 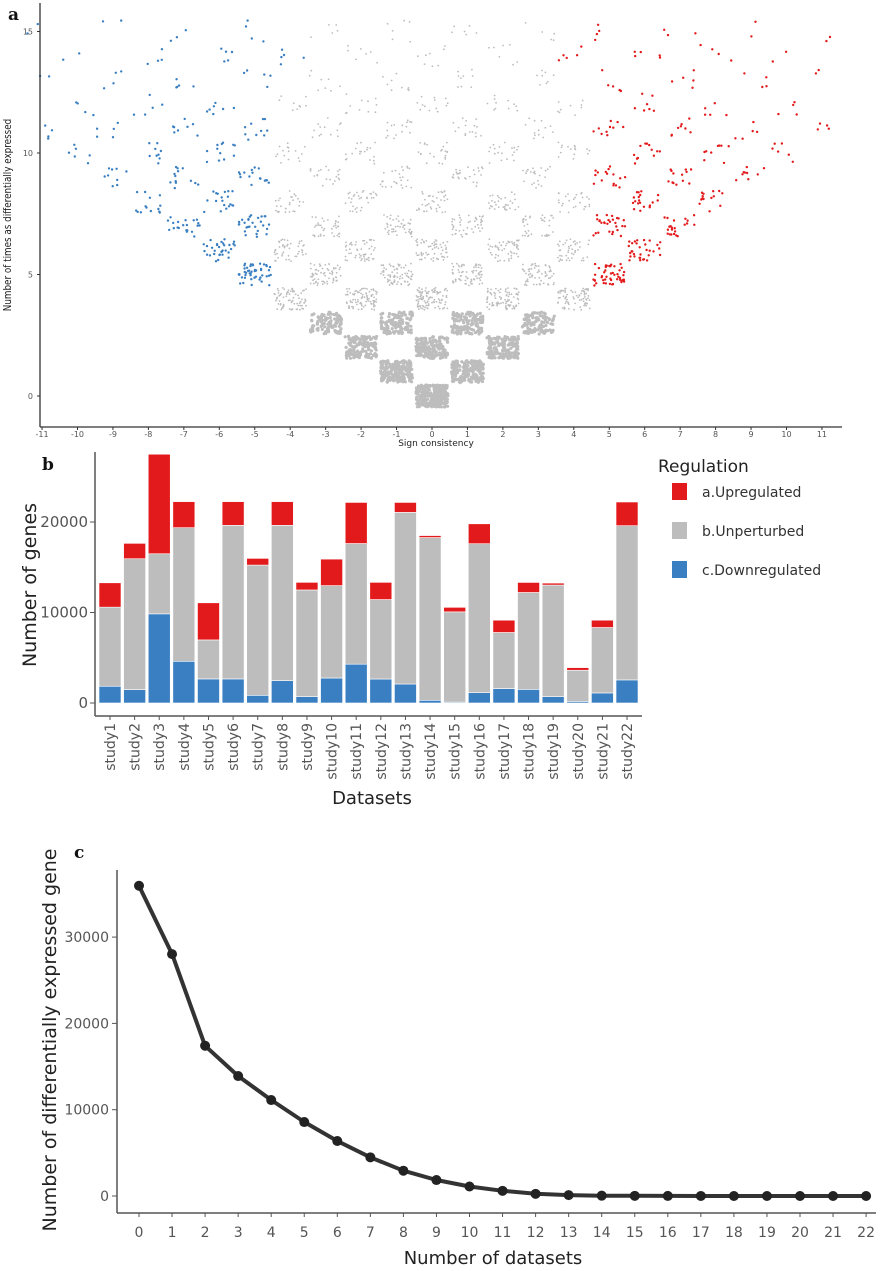 I want to click on bar-upregulated, so click(x=184, y=515).